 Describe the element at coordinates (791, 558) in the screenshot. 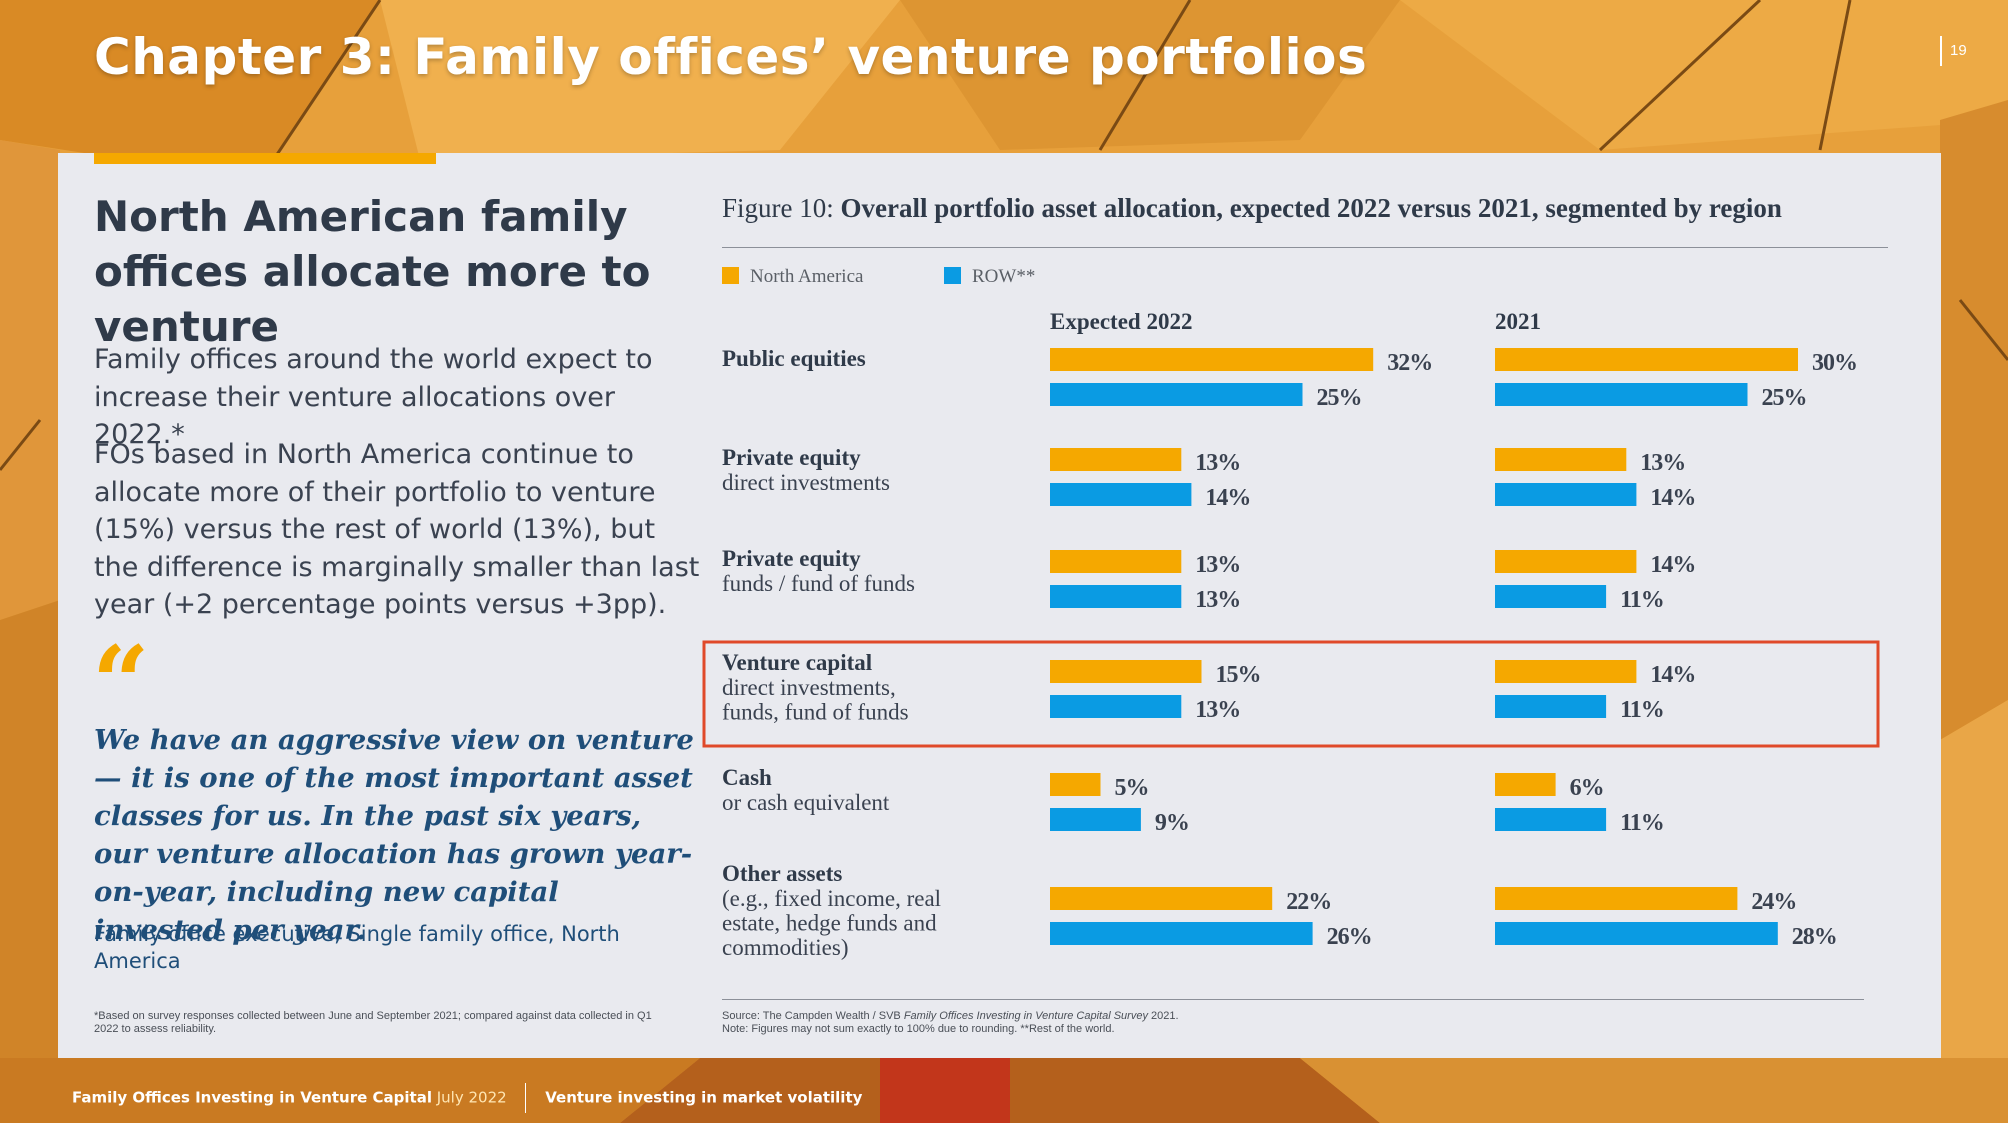

I see `category-title-2: Private equity` at that location.